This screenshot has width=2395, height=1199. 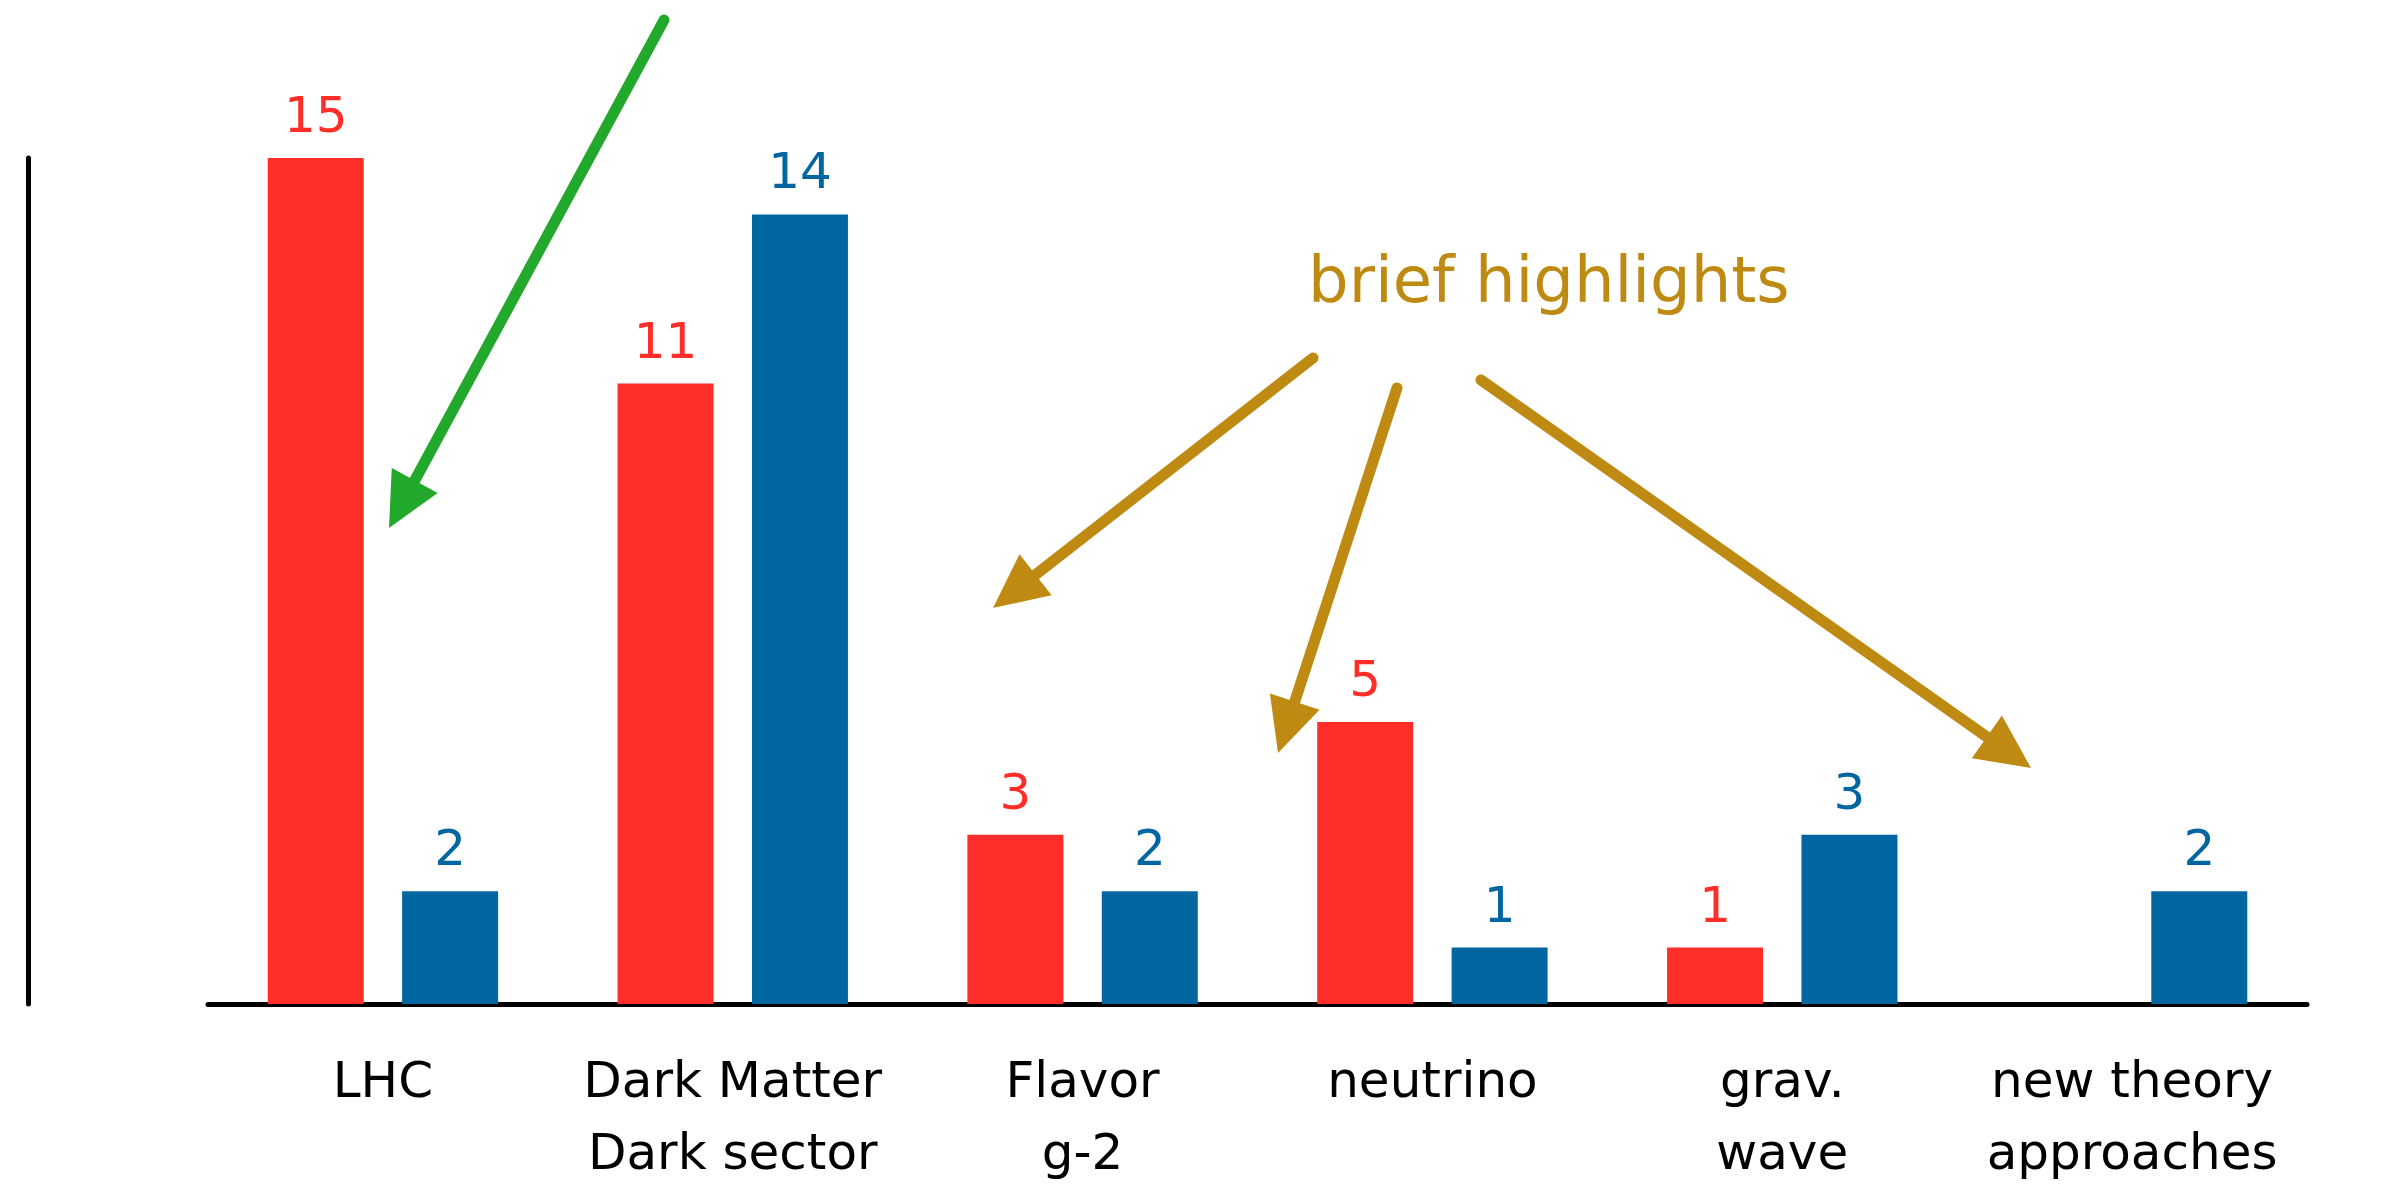 I want to click on annotation: brief highlights, so click(x=1549, y=280).